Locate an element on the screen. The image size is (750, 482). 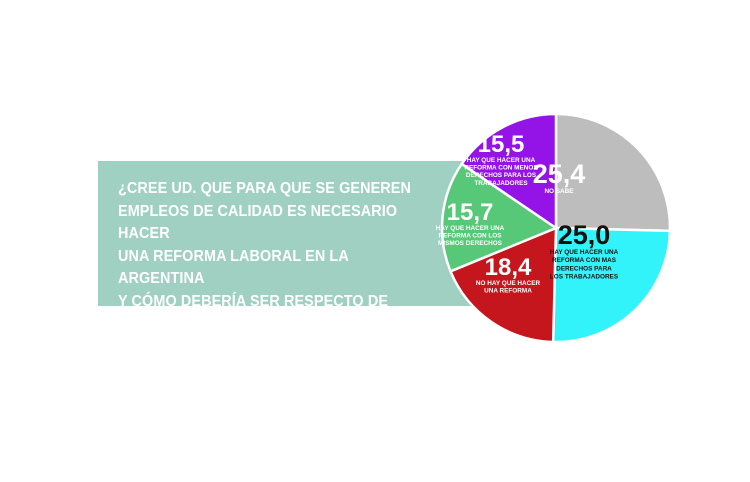
slice-category-line: NO HAY QUE HACER is located at coordinates (508, 283).